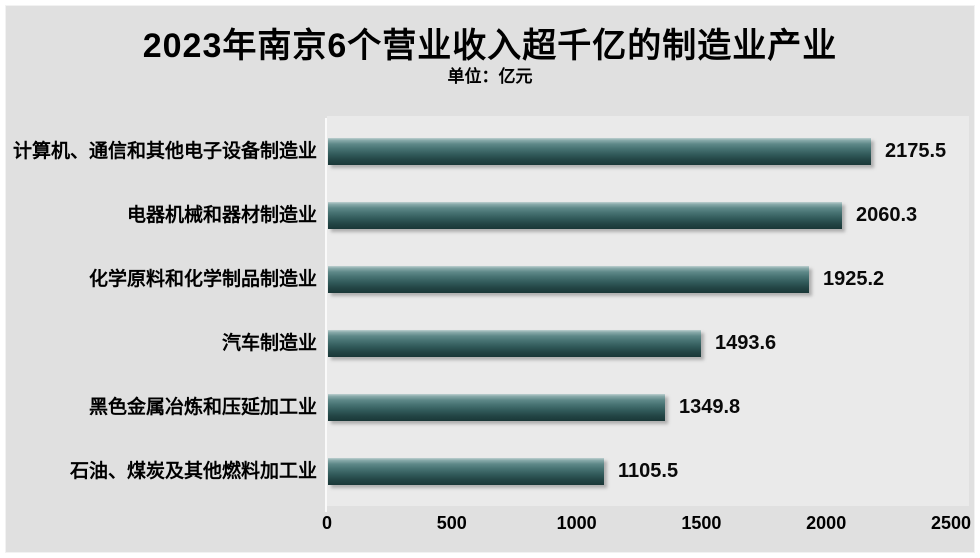 This screenshot has height=558, width=980. Describe the element at coordinates (746, 343) in the screenshot. I see `value-label: 1493.6` at that location.